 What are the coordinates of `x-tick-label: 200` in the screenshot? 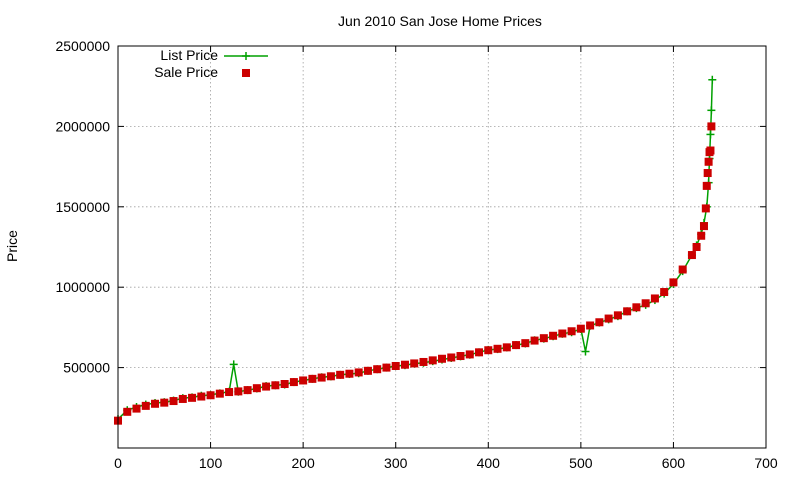 It's located at (303, 463).